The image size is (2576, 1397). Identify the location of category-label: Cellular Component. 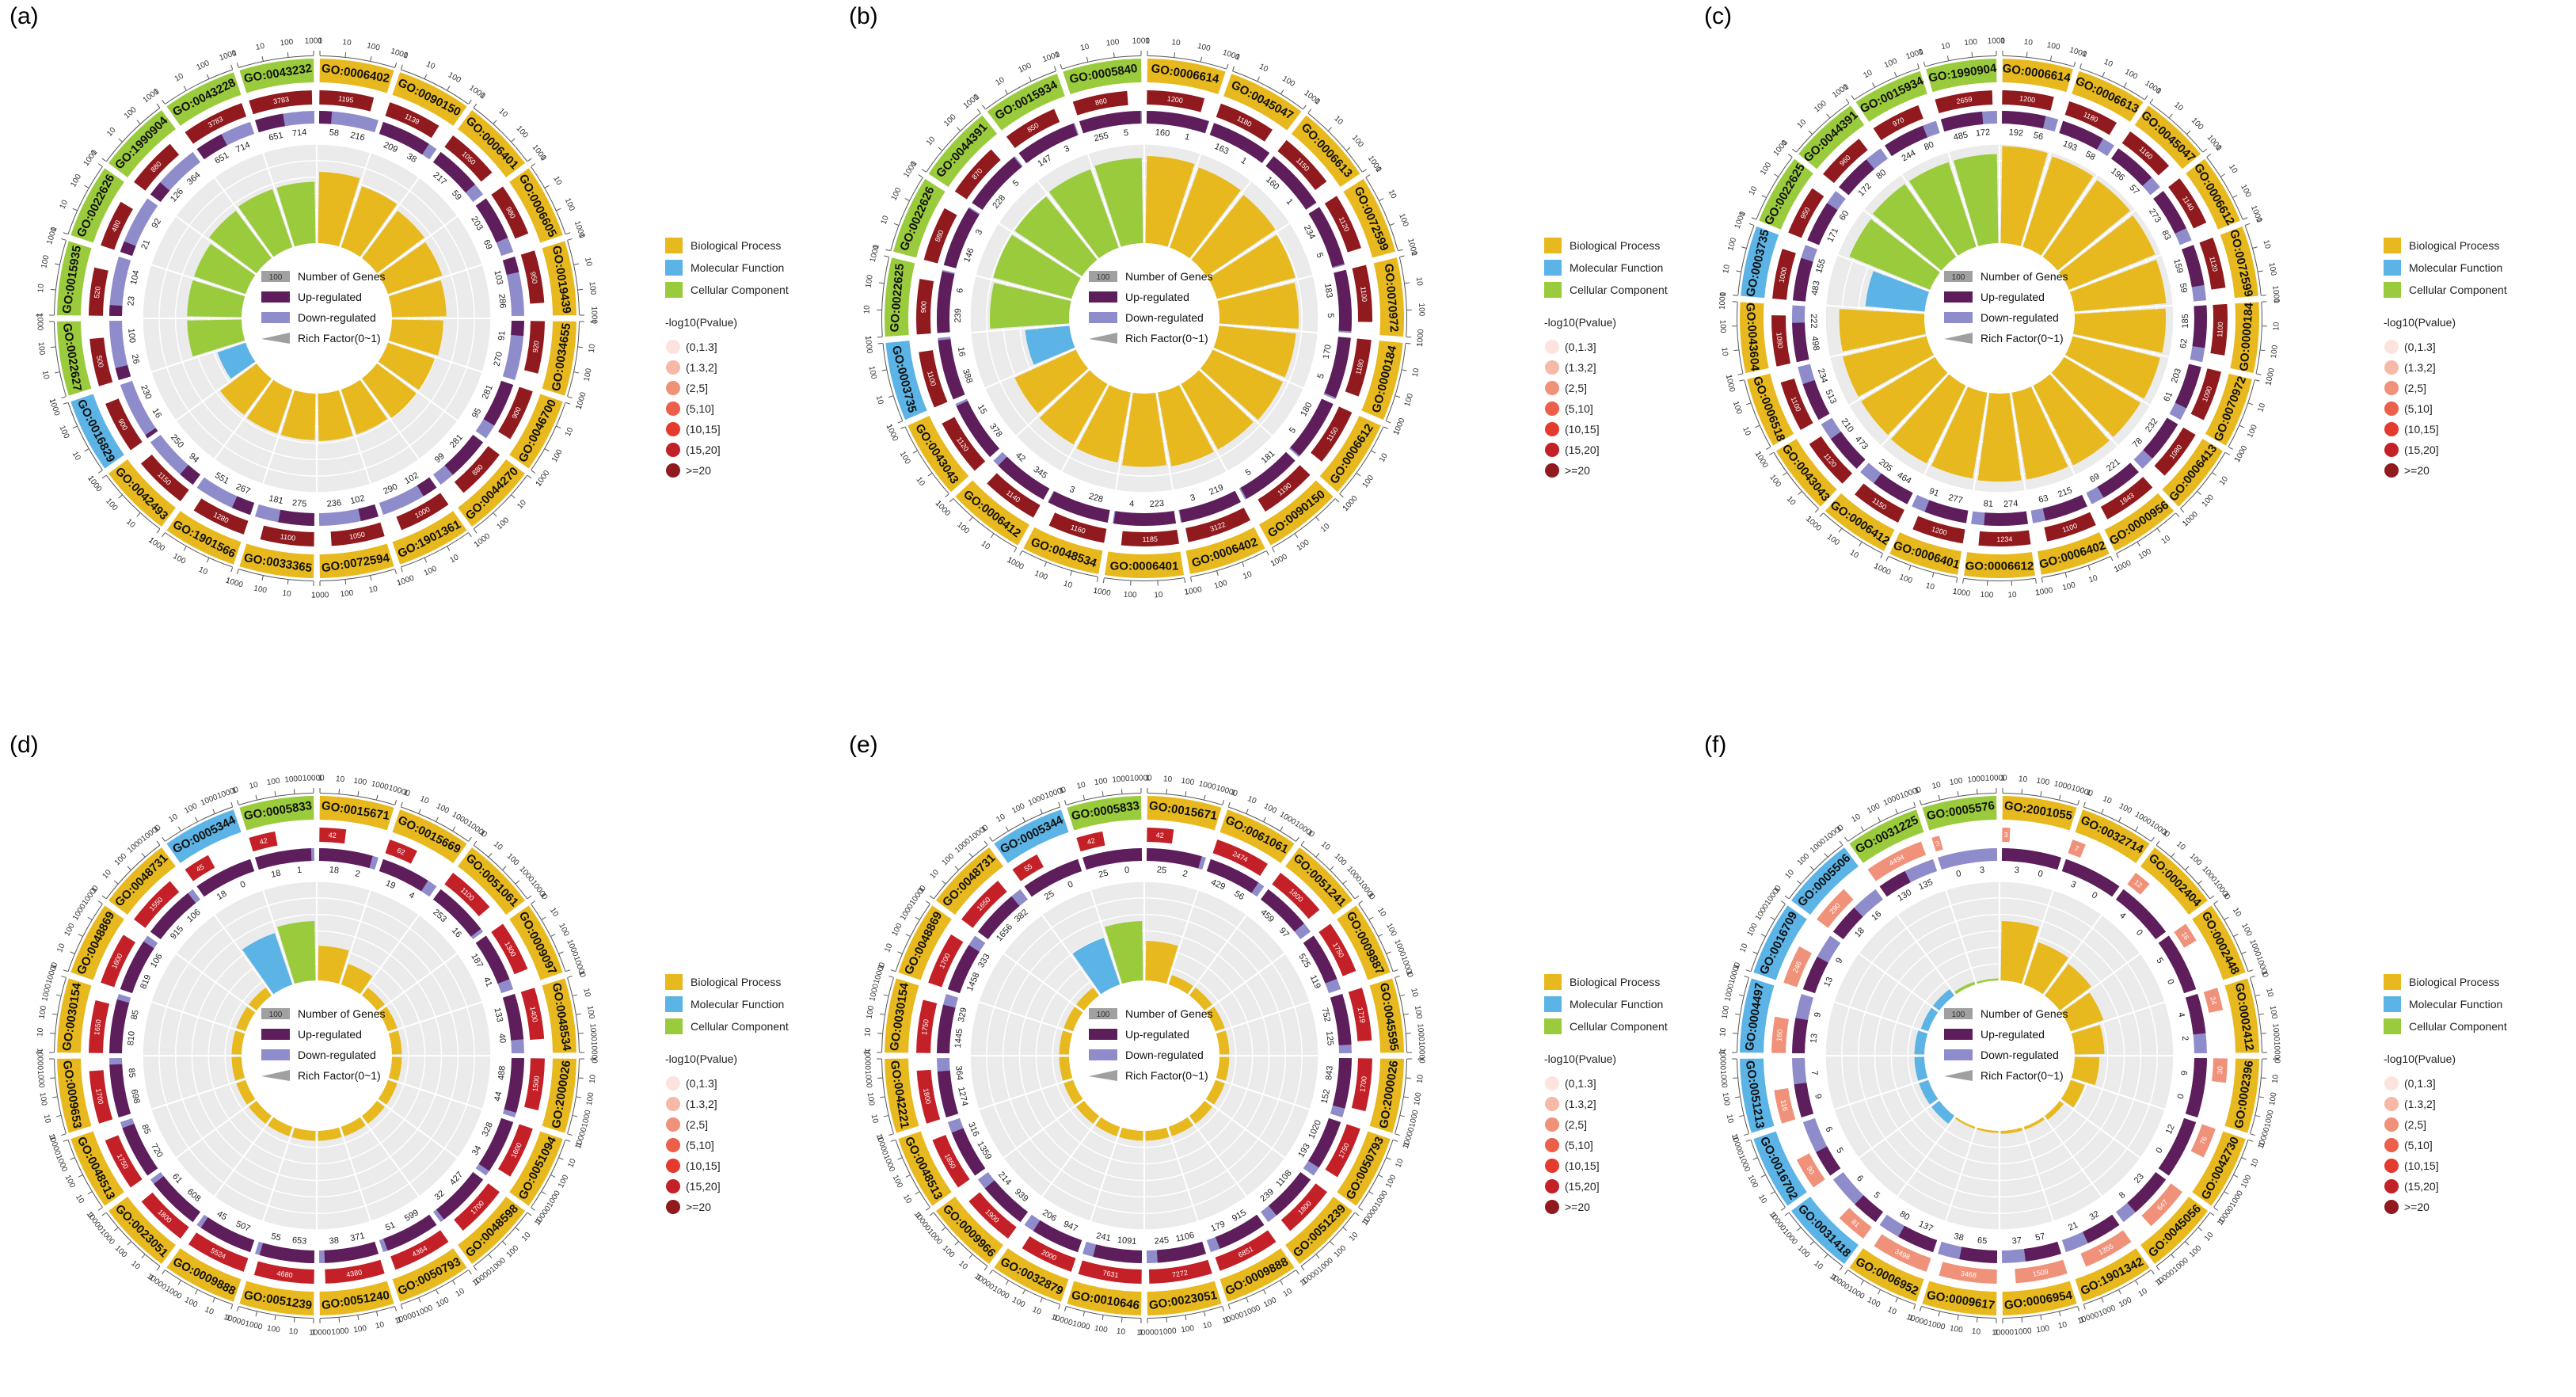
(2458, 1026).